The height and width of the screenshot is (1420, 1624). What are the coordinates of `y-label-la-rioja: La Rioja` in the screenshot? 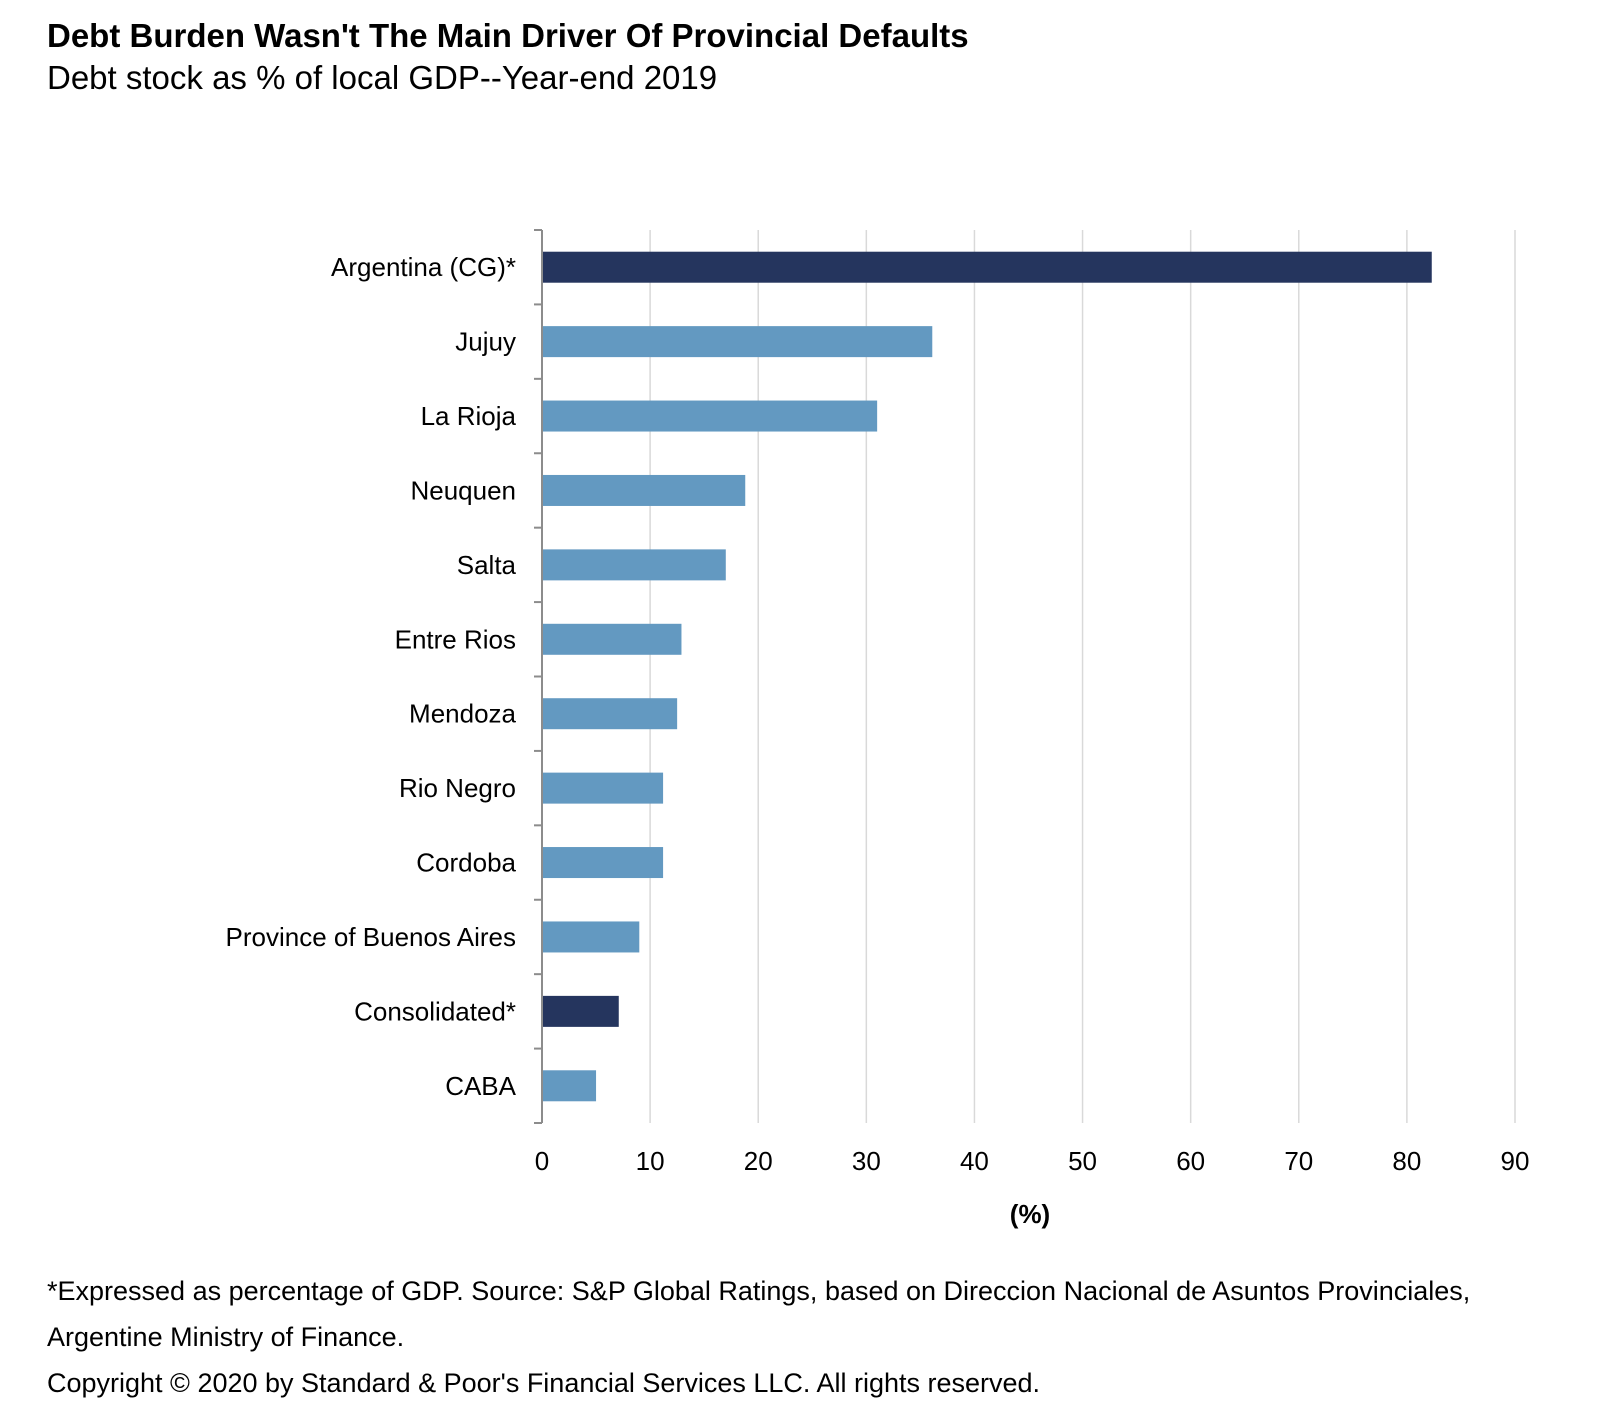 It's located at (469, 416).